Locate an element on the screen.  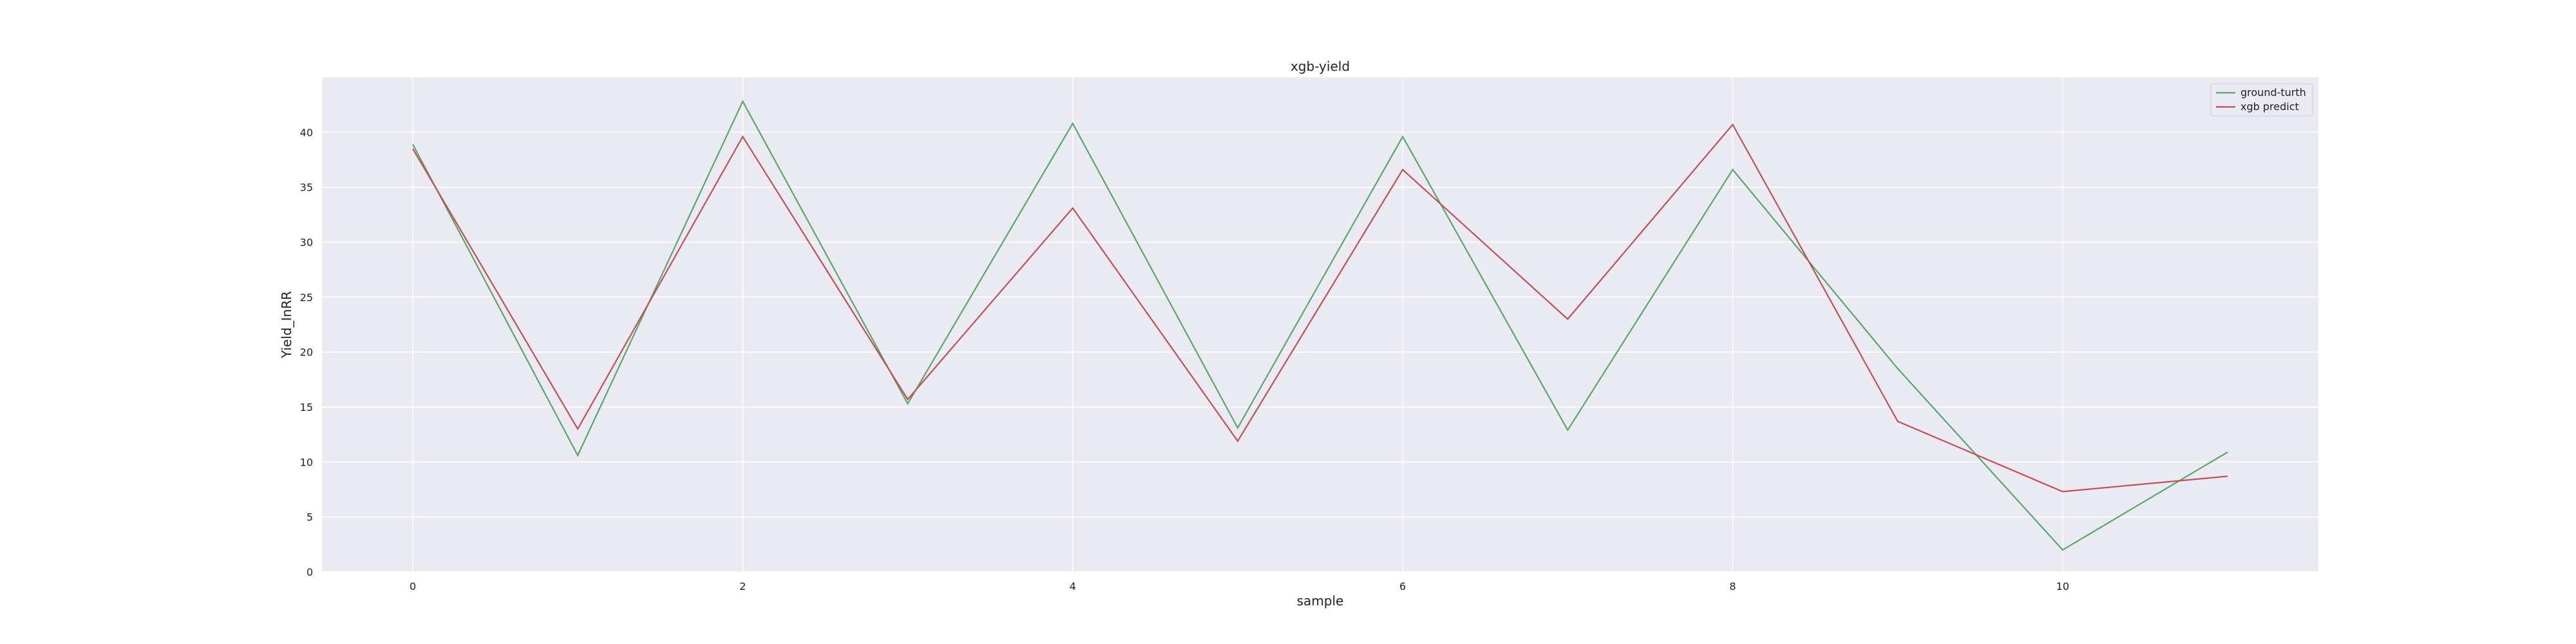
y-tick-label: 25 is located at coordinates (306, 297).